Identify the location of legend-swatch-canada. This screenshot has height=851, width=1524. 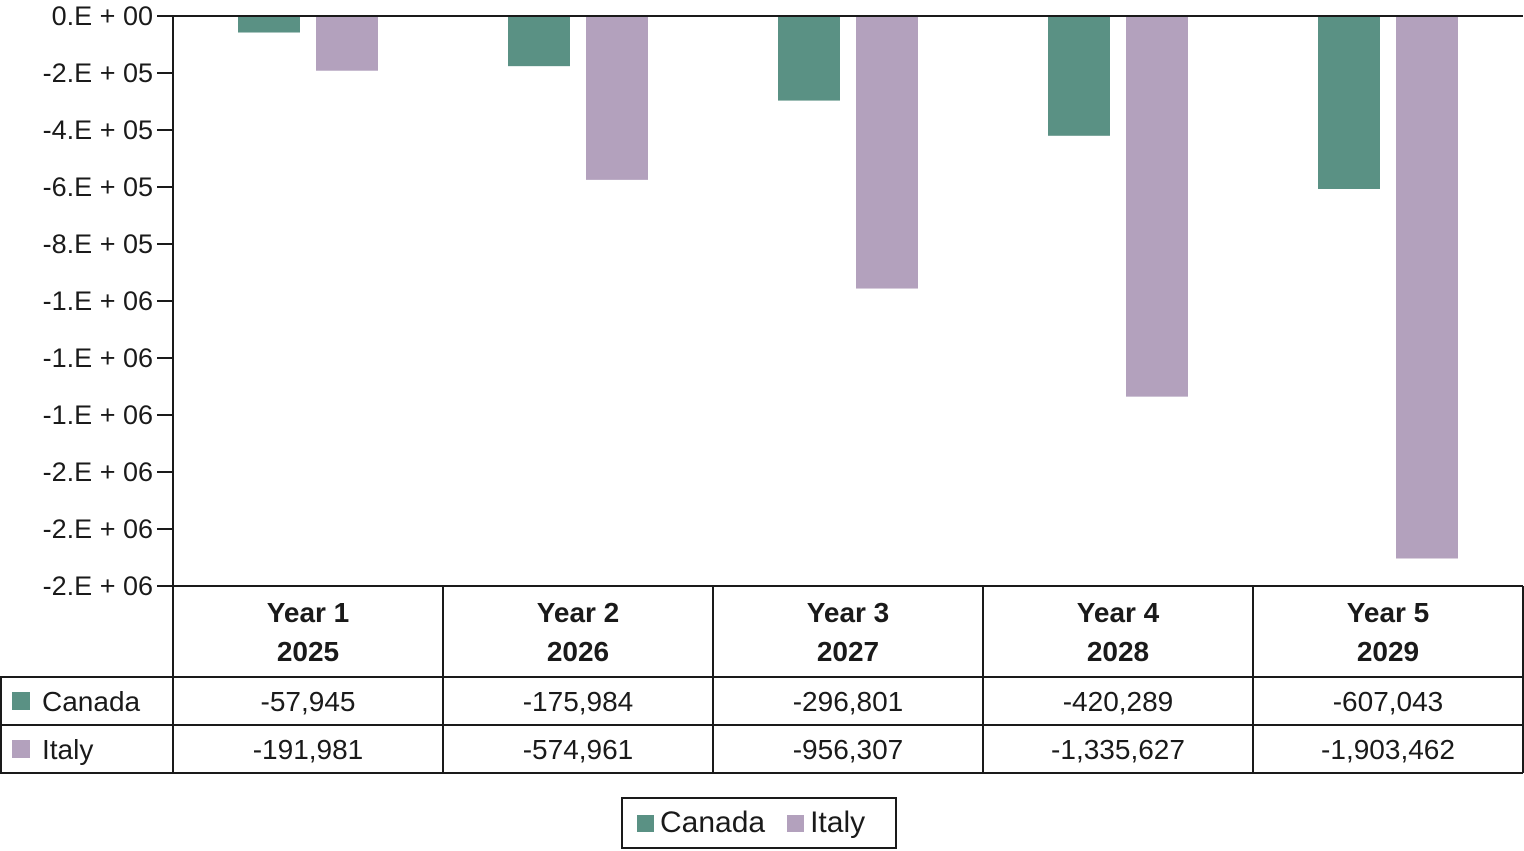
(645, 823).